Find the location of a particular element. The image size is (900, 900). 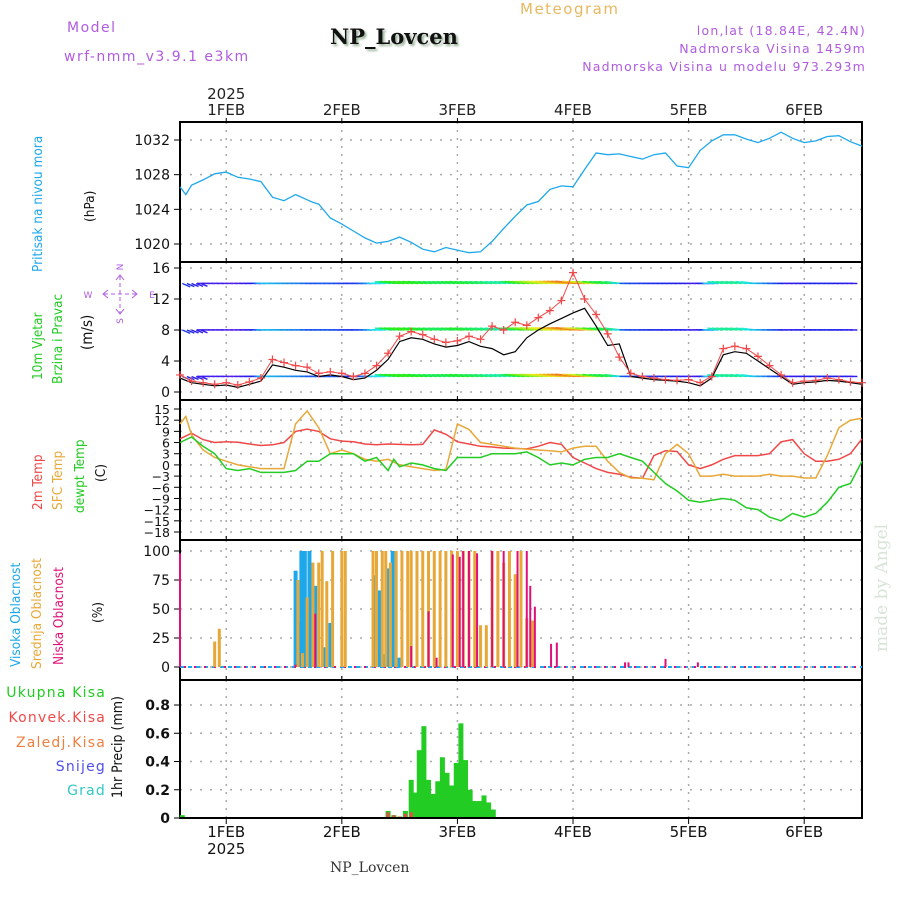

x-label-top: 5FEB is located at coordinates (689, 110).